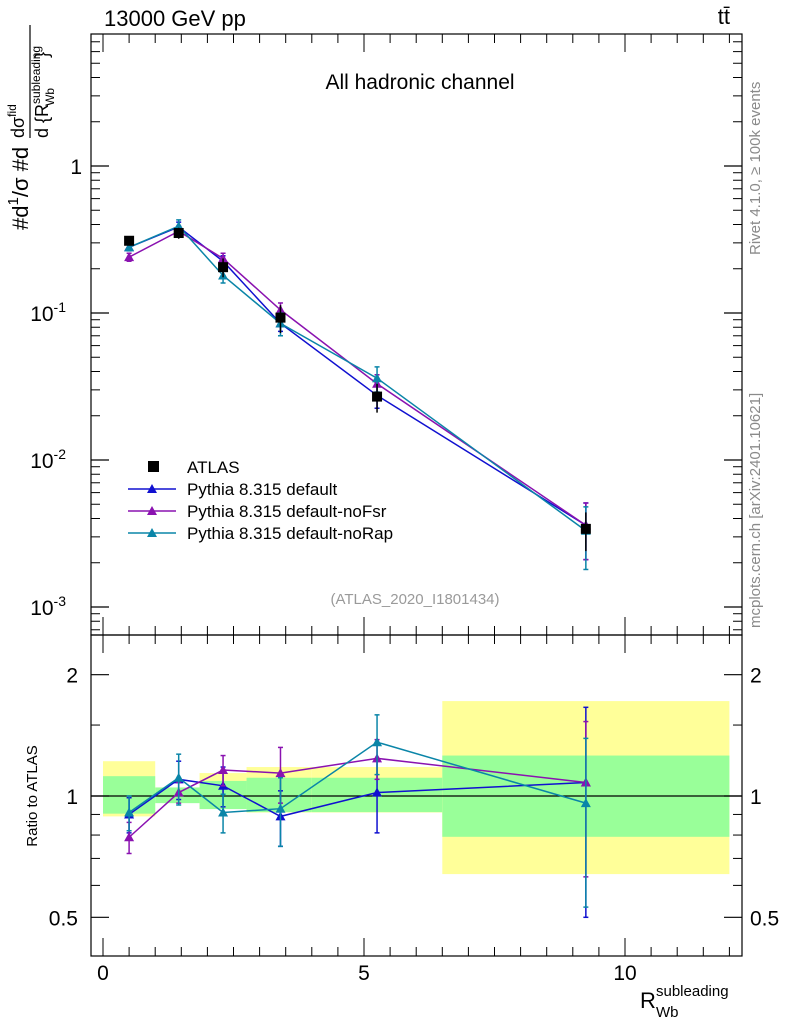  I want to click on ratio-series-group, so click(357, 812).